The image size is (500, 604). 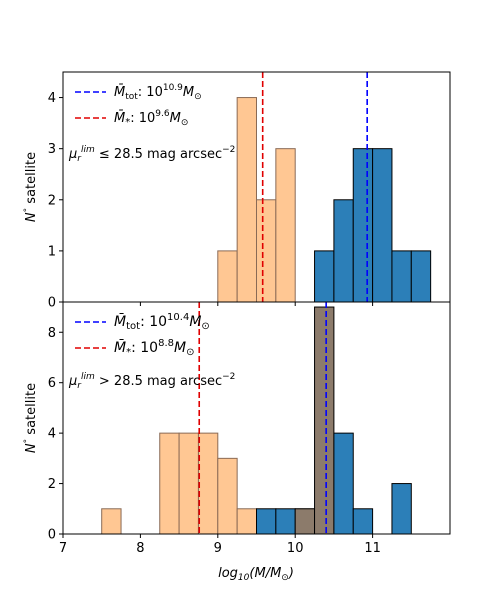 What do you see at coordinates (52, 251) in the screenshot?
I see `y-tick-label: 1` at bounding box center [52, 251].